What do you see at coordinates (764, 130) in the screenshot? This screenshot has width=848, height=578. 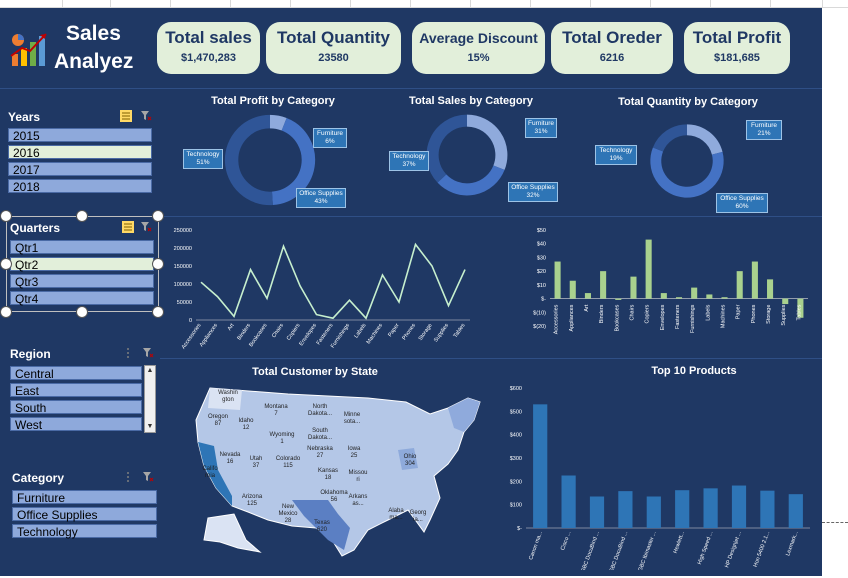 I see `callout-quantity-furniture: Furniture 21%` at bounding box center [764, 130].